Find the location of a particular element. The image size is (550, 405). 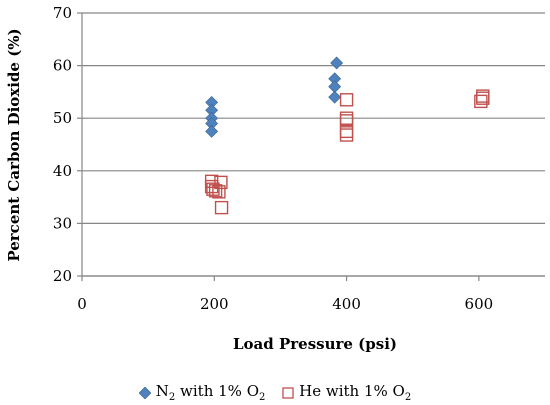

y-axis-title: Percent Carbon Dioxide (%) is located at coordinates (14, 144).